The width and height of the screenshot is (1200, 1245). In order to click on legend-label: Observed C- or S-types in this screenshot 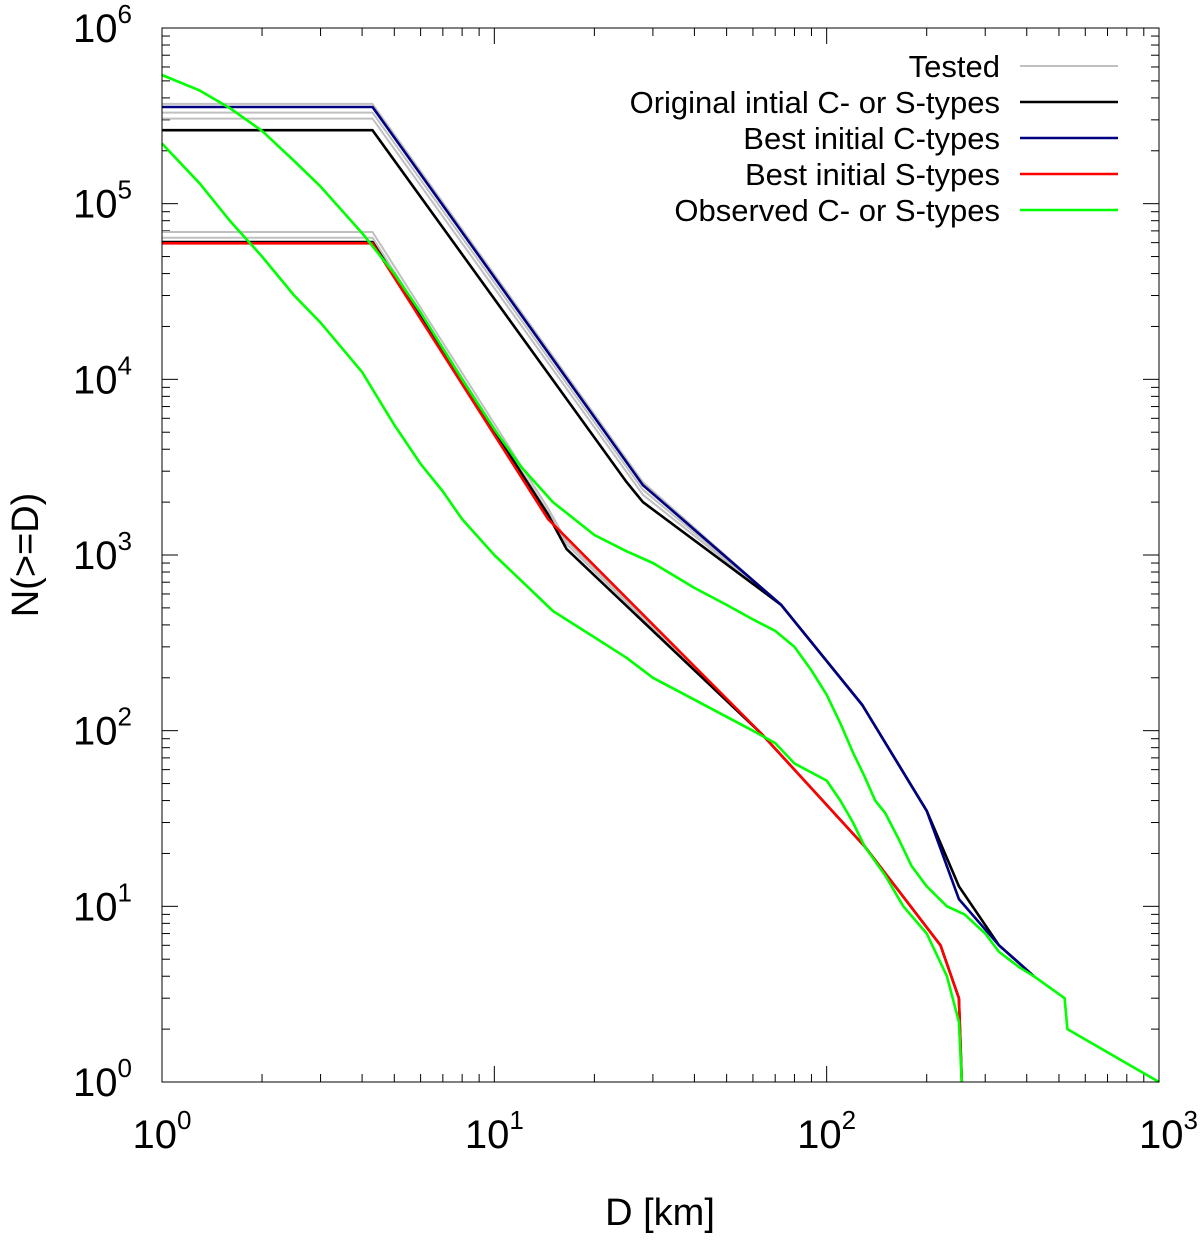, I will do `click(837, 210)`.